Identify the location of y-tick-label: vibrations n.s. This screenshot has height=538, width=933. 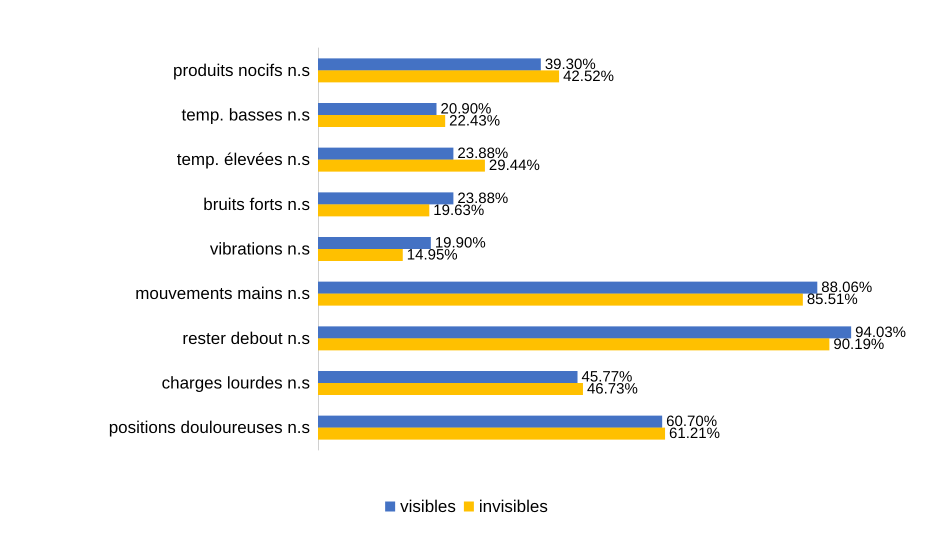
(260, 249).